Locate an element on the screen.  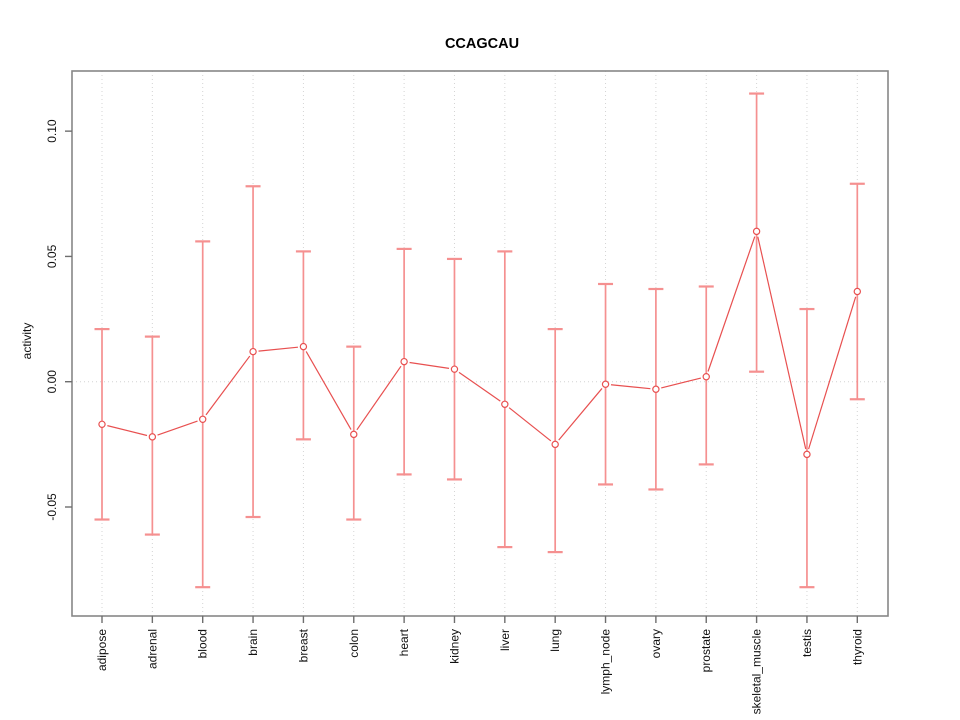
x-tick-label-blood: blood is located at coordinates (203, 643).